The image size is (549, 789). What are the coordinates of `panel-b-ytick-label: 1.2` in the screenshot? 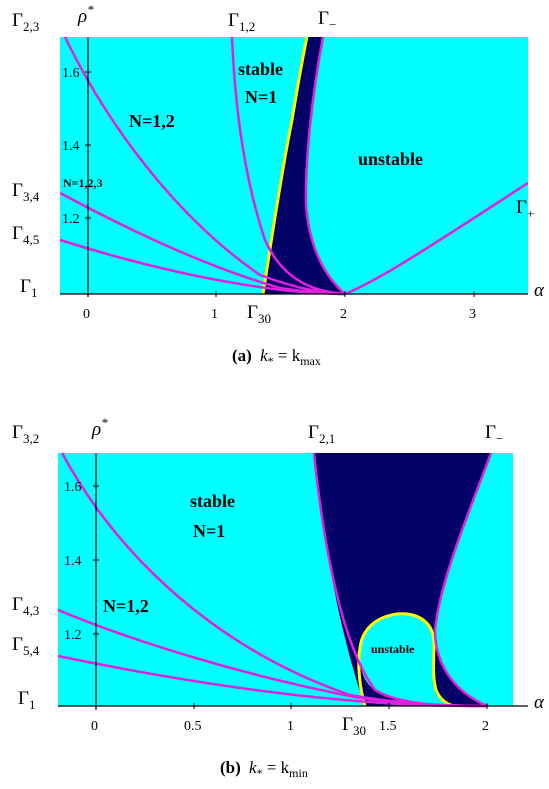 It's located at (73, 635).